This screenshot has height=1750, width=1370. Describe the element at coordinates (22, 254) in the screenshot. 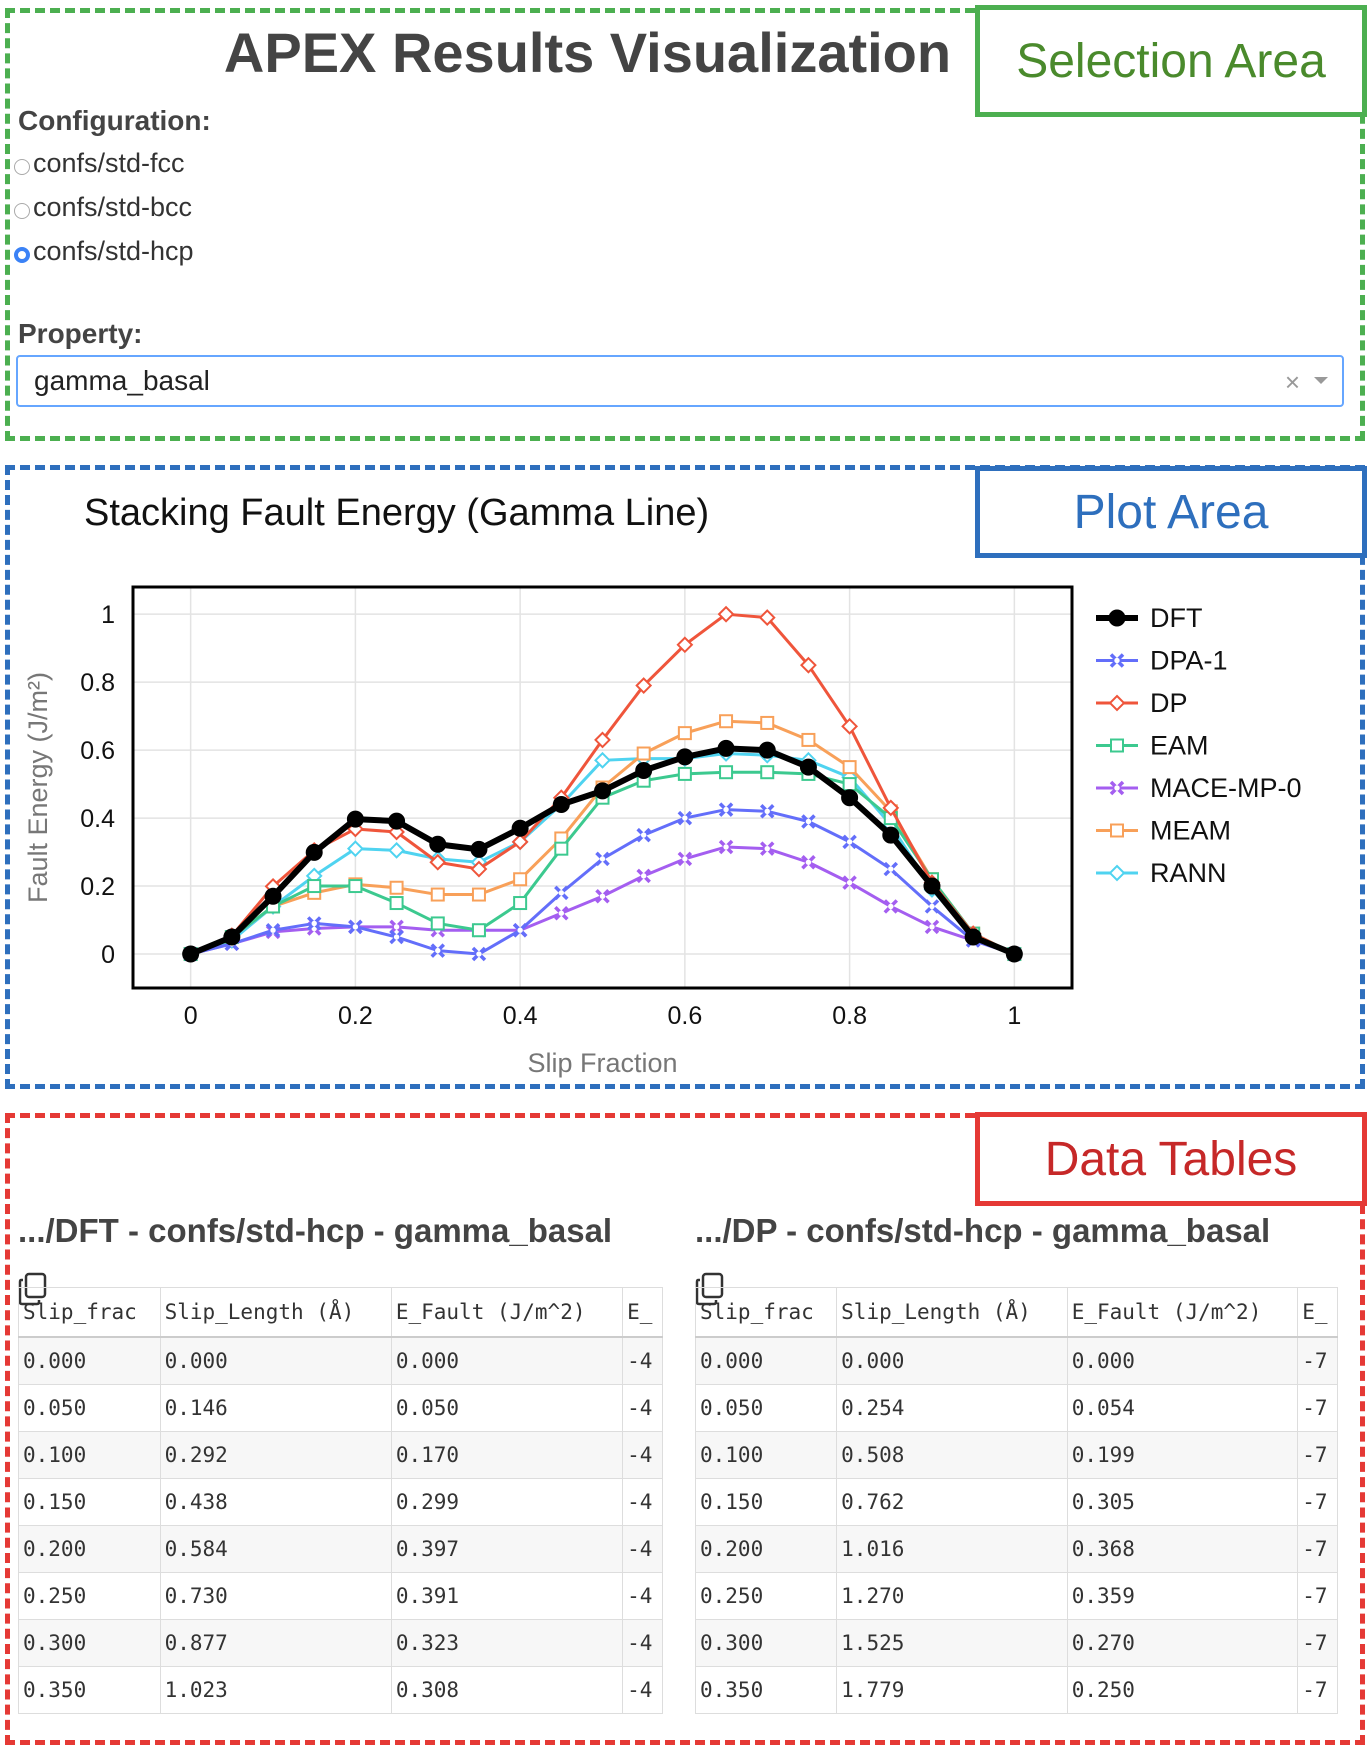

I see `radio-button-selected` at that location.